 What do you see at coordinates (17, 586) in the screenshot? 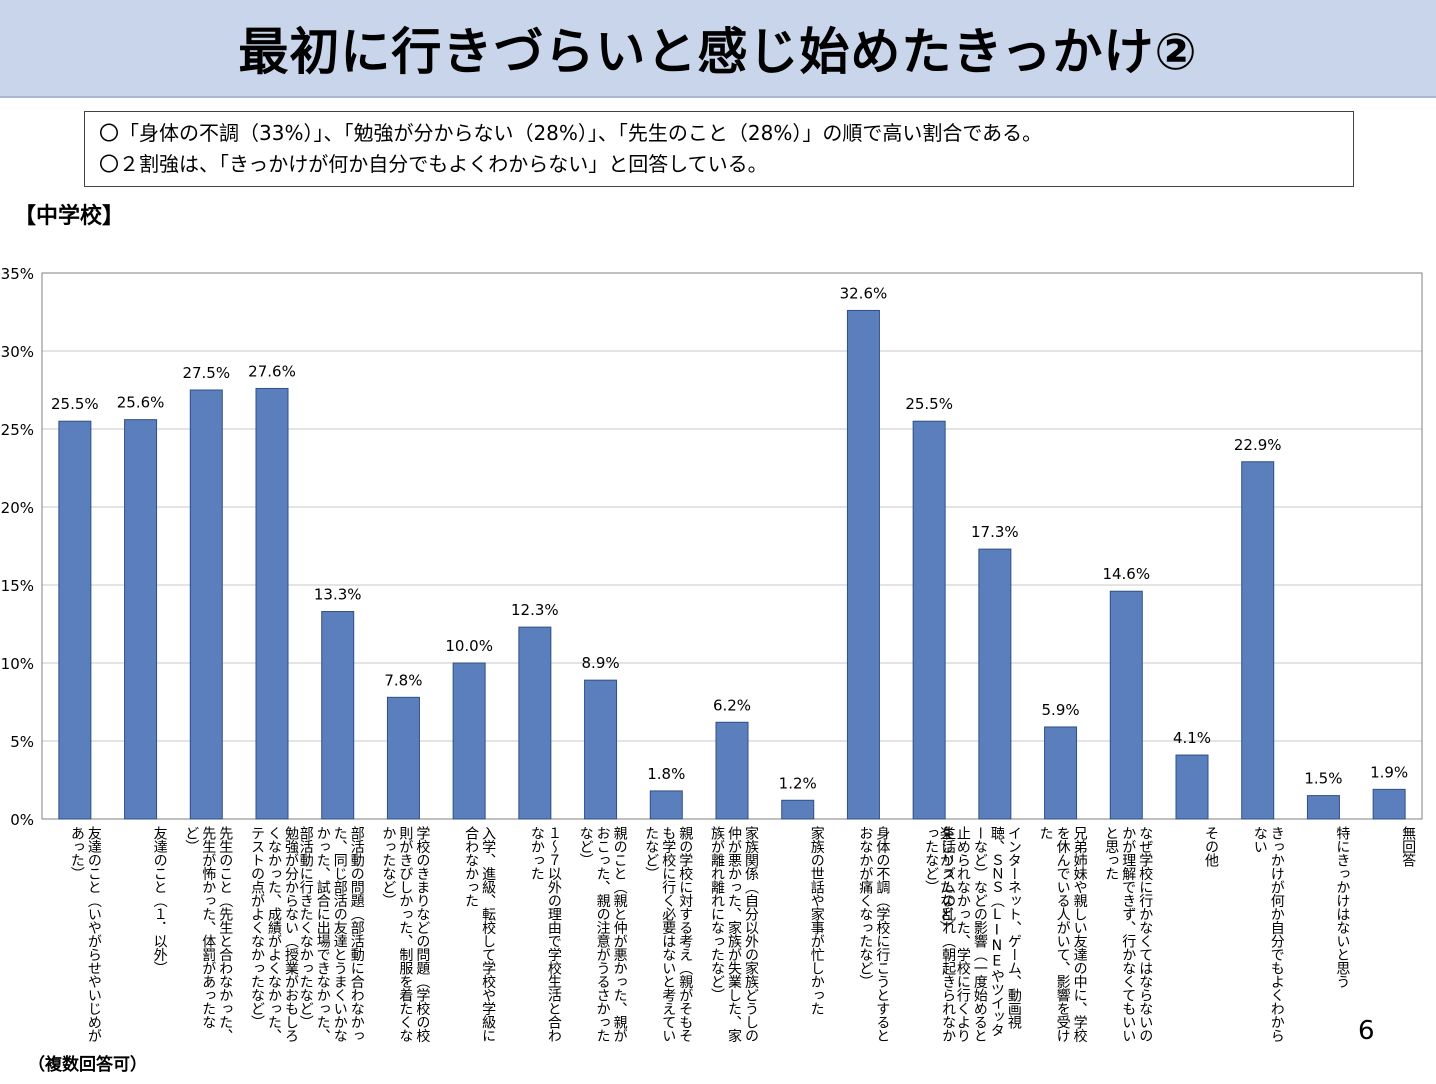
I see `y-tick-label: 15%` at bounding box center [17, 586].